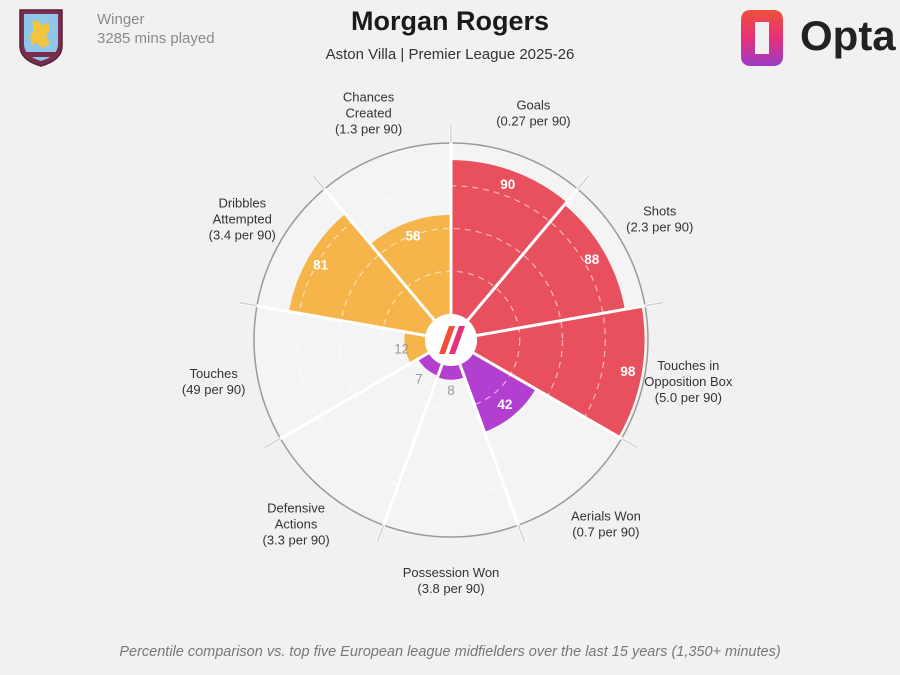  What do you see at coordinates (451, 580) in the screenshot?
I see `category-label: Possession Won (3.8 per 90)` at bounding box center [451, 580].